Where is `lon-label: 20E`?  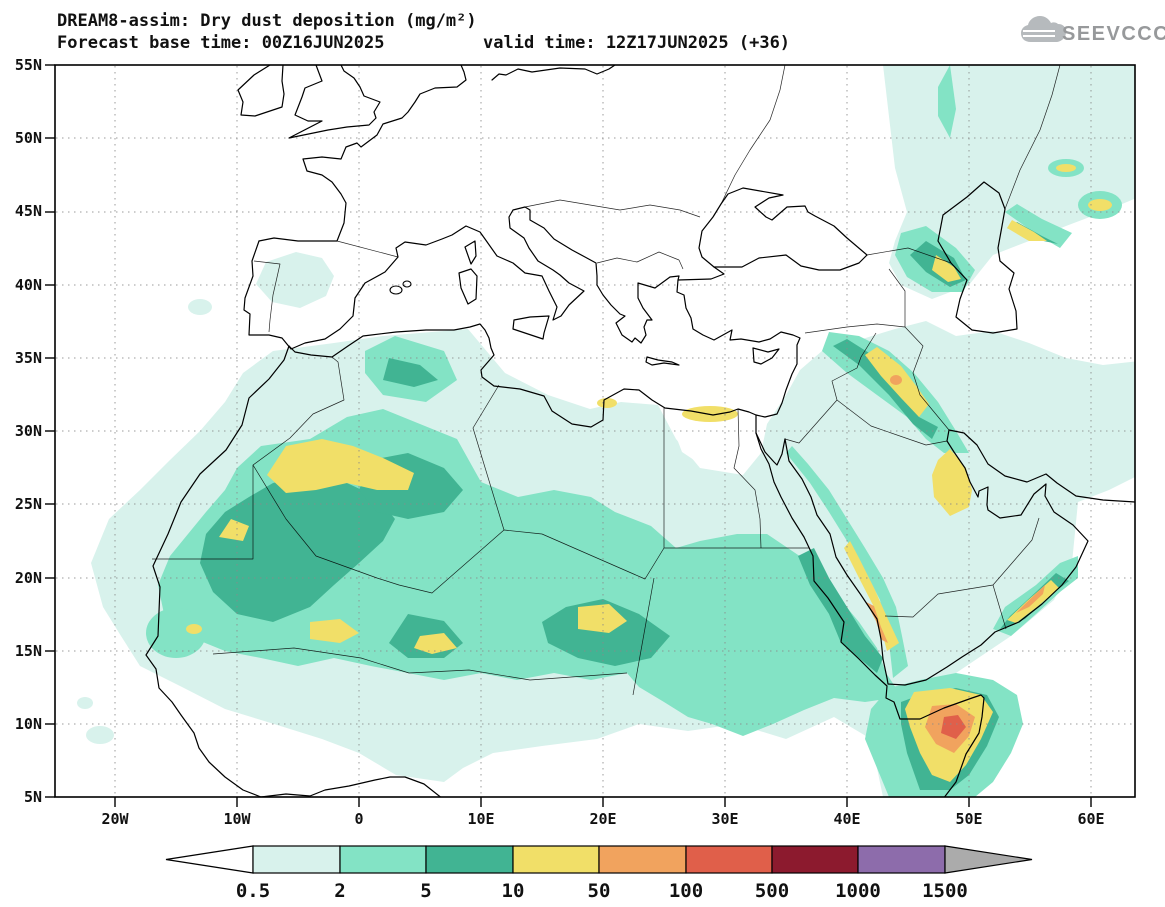 lon-label: 20E is located at coordinates (602, 819).